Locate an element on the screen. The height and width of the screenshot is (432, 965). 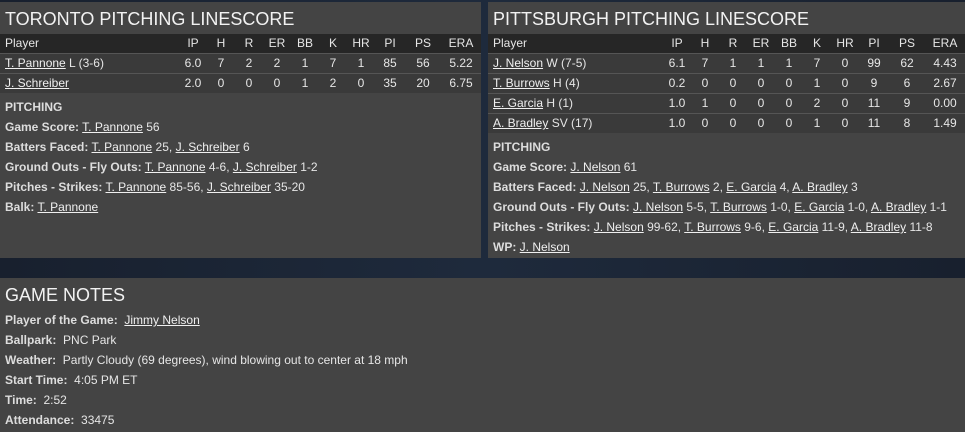
note-value: 1-1 is located at coordinates (936, 207).